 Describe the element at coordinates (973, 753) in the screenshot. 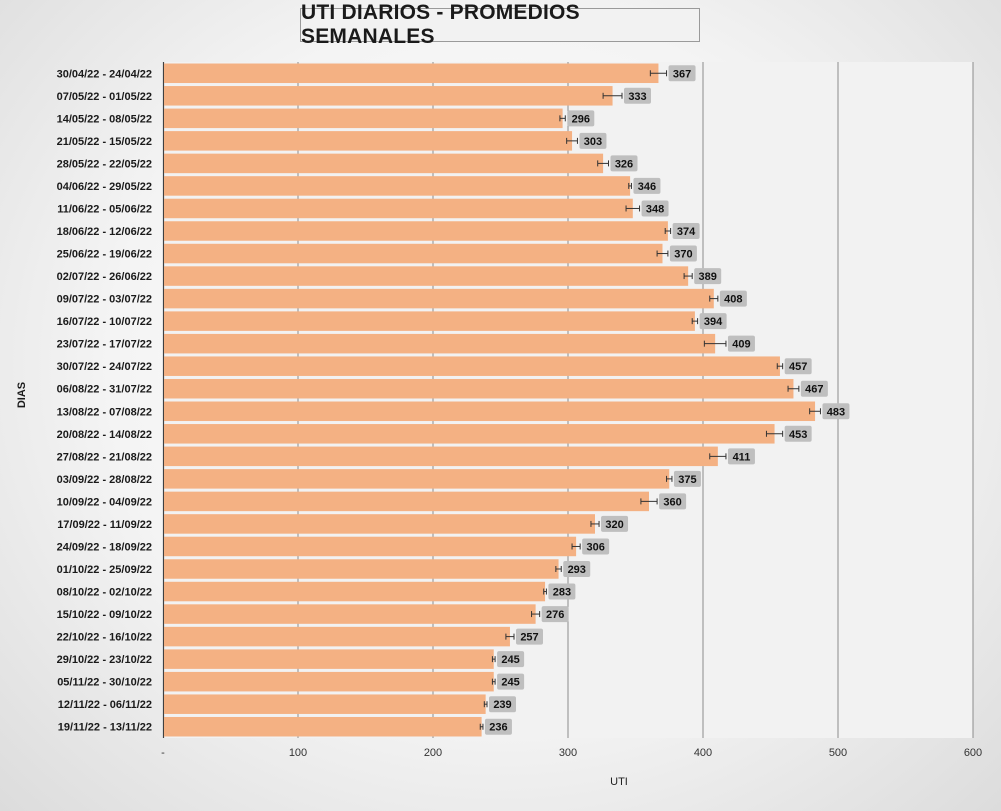

I see `x-tick-label: 600` at that location.